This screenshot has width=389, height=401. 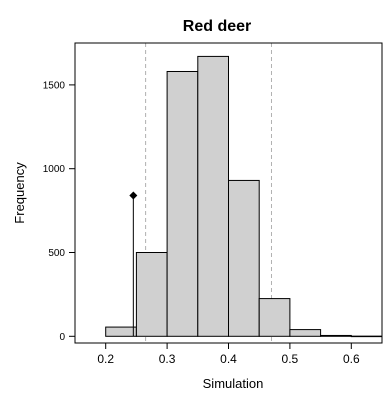 What do you see at coordinates (133, 195) in the screenshot?
I see `observed-value-marker` at bounding box center [133, 195].